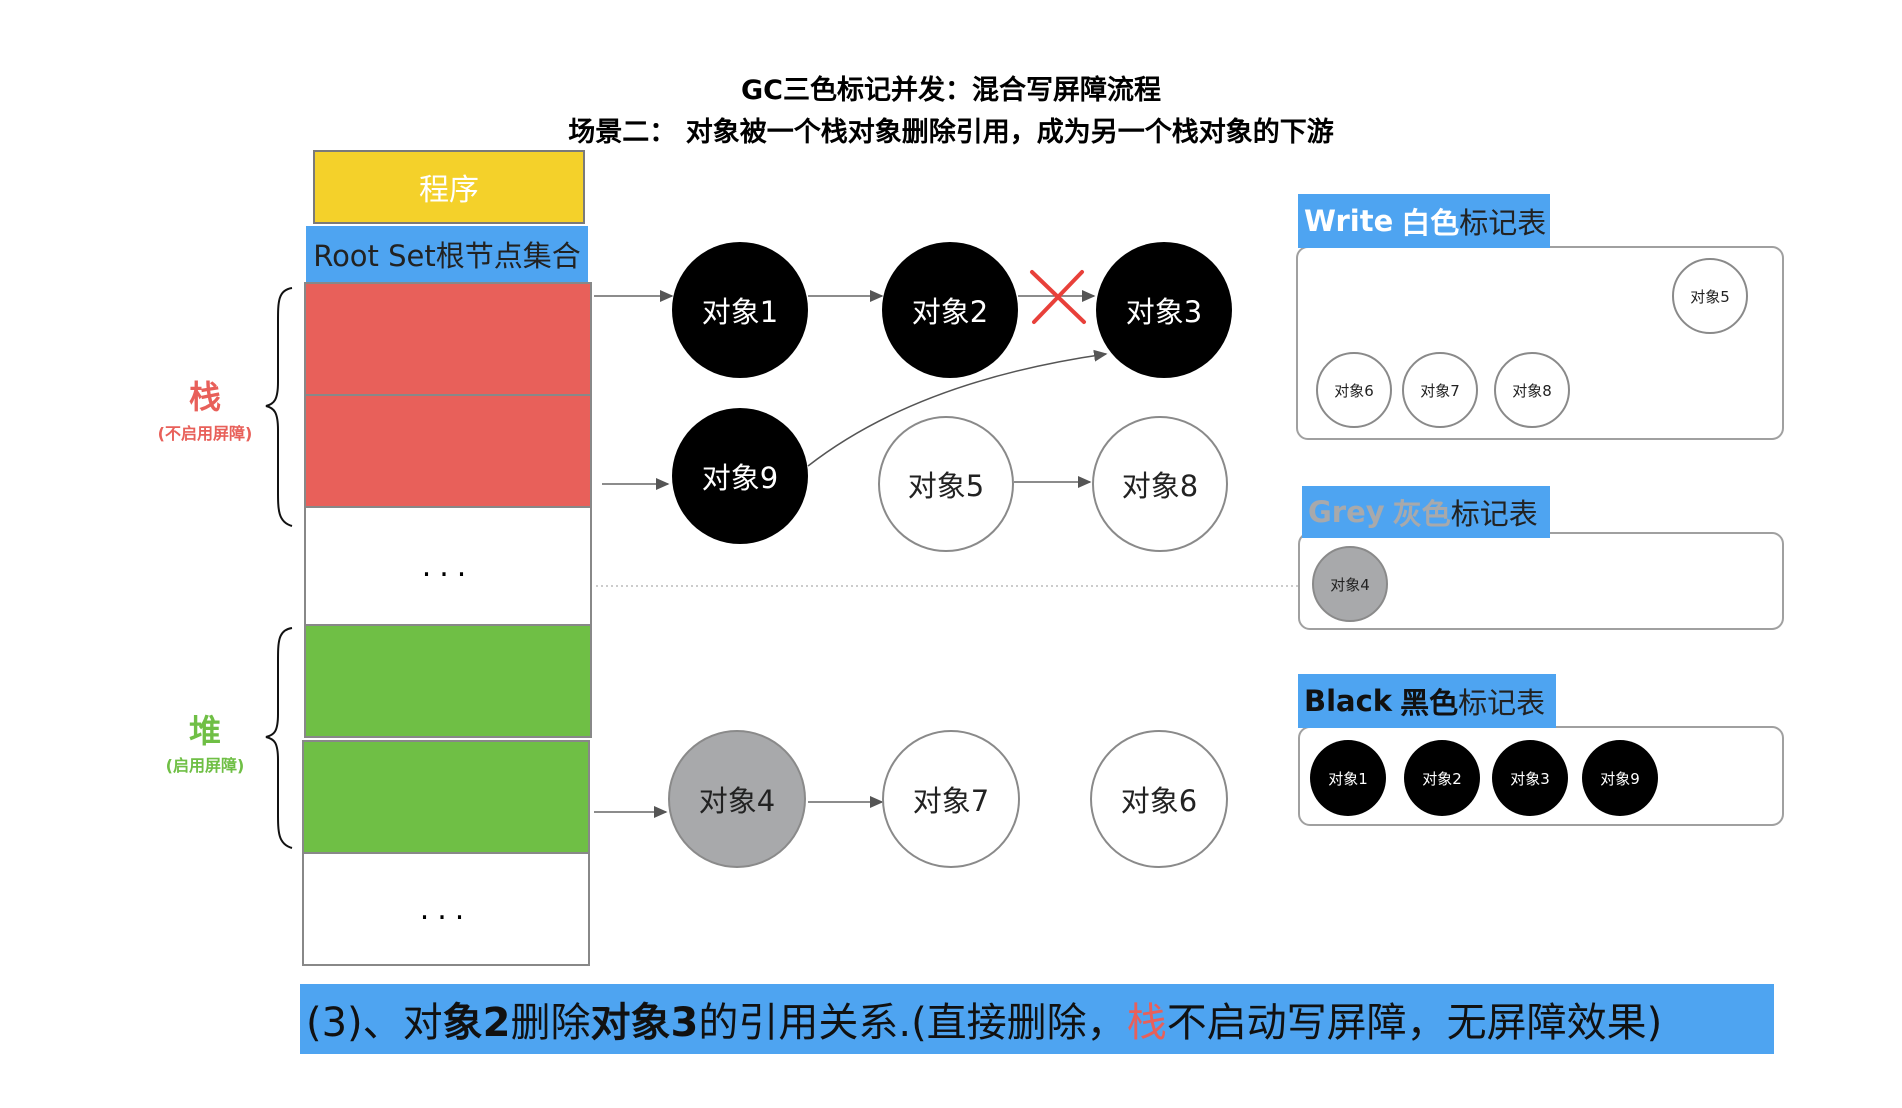 The width and height of the screenshot is (1902, 1108). What do you see at coordinates (205, 765) in the screenshot?
I see `heap-sublabel: (启用屏障)` at bounding box center [205, 765].